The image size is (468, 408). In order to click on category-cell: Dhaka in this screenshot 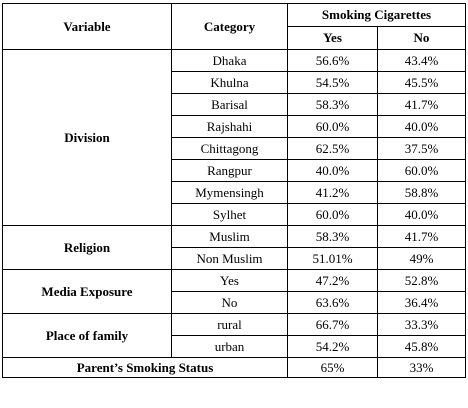, I will do `click(229, 60)`.